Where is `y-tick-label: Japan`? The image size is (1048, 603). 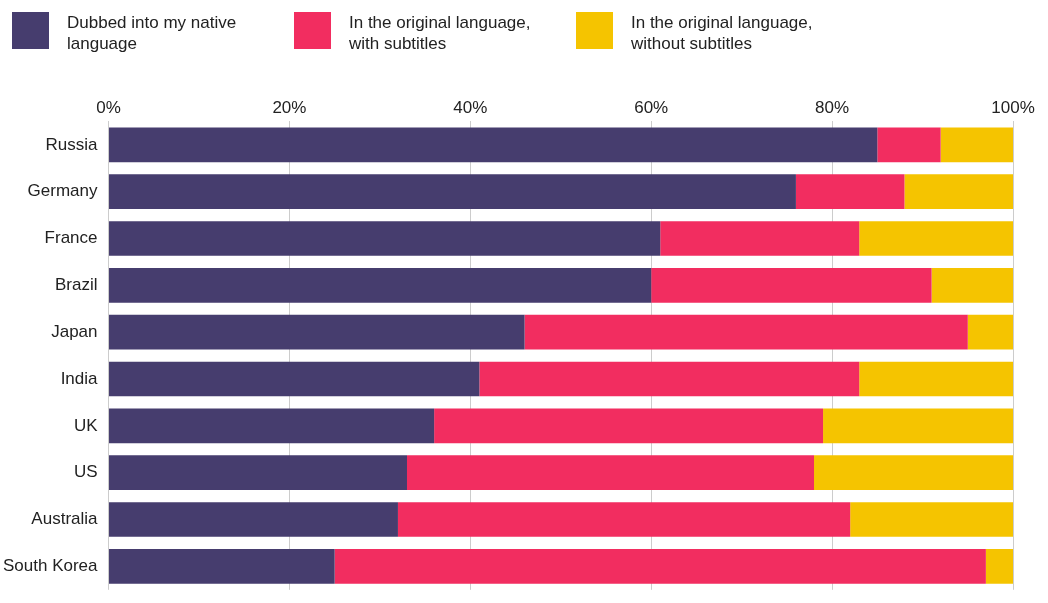 y-tick-label: Japan is located at coordinates (74, 331).